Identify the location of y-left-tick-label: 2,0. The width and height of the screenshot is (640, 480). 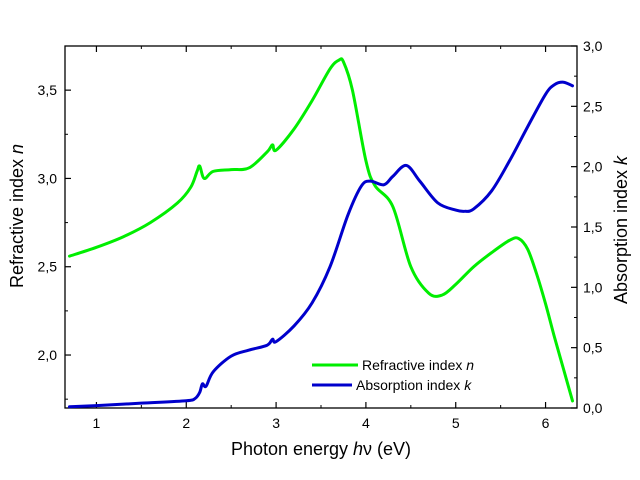
(48, 355).